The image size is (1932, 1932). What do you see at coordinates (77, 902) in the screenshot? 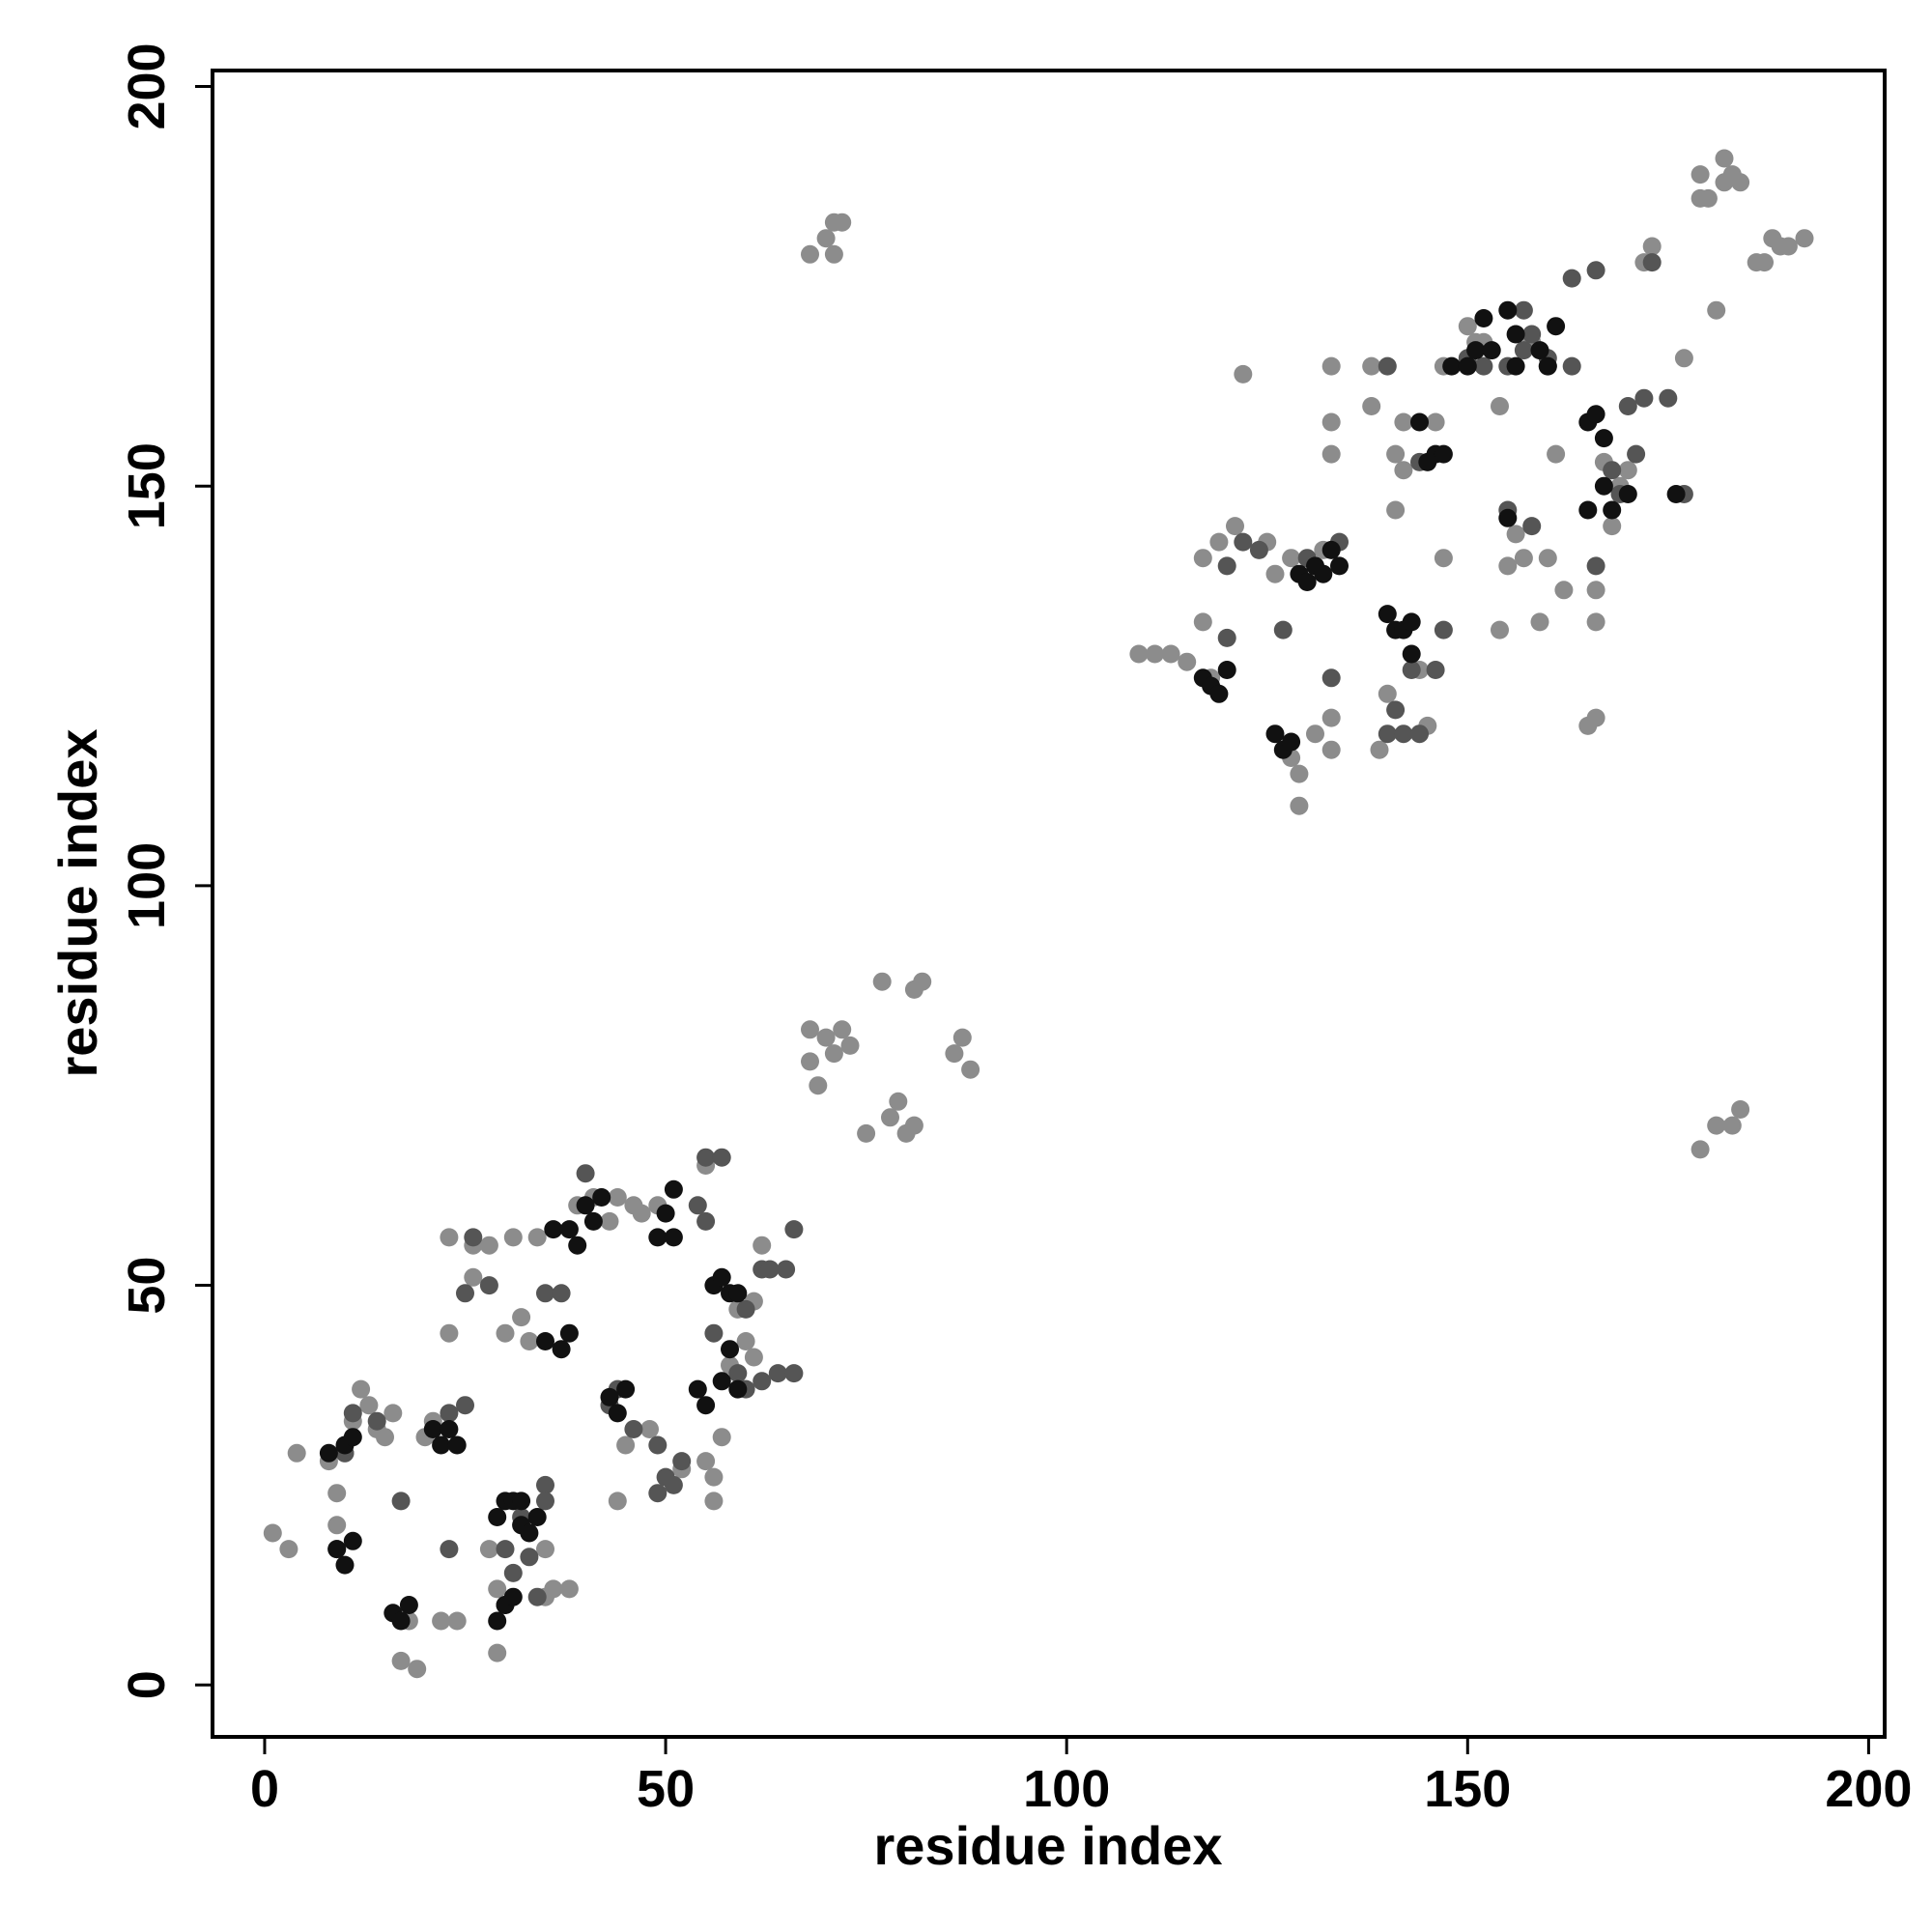
I see `y-axis-label: residue index` at bounding box center [77, 902].